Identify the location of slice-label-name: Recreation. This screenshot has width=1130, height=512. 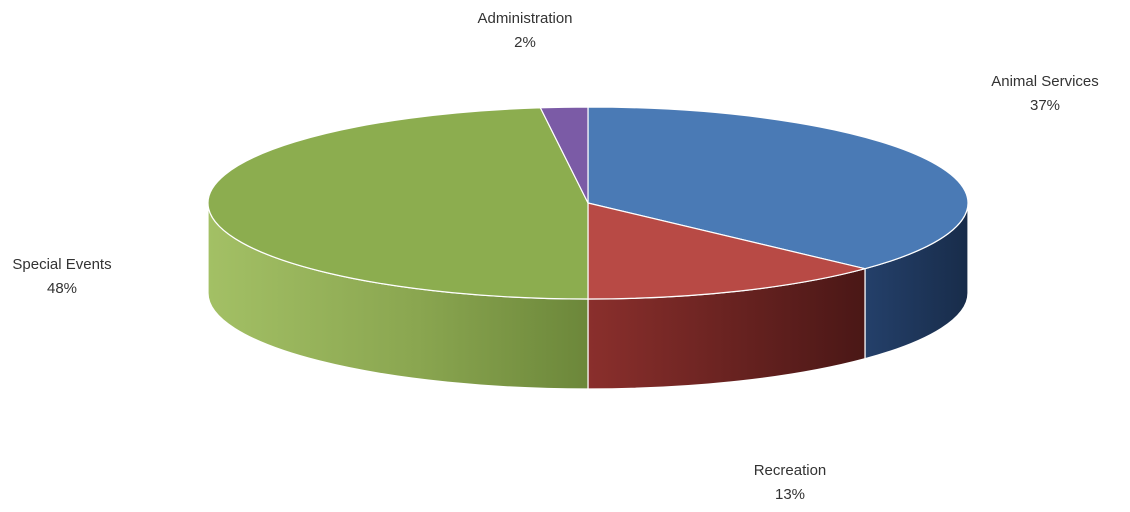
(790, 470).